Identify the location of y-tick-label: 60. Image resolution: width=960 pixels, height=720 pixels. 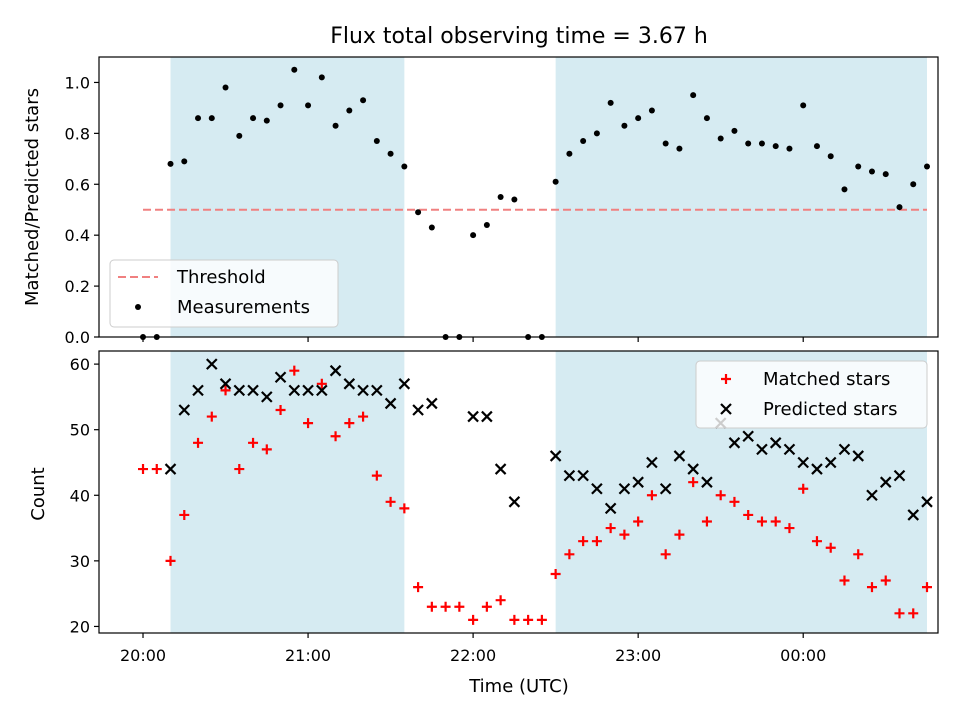
(80, 364).